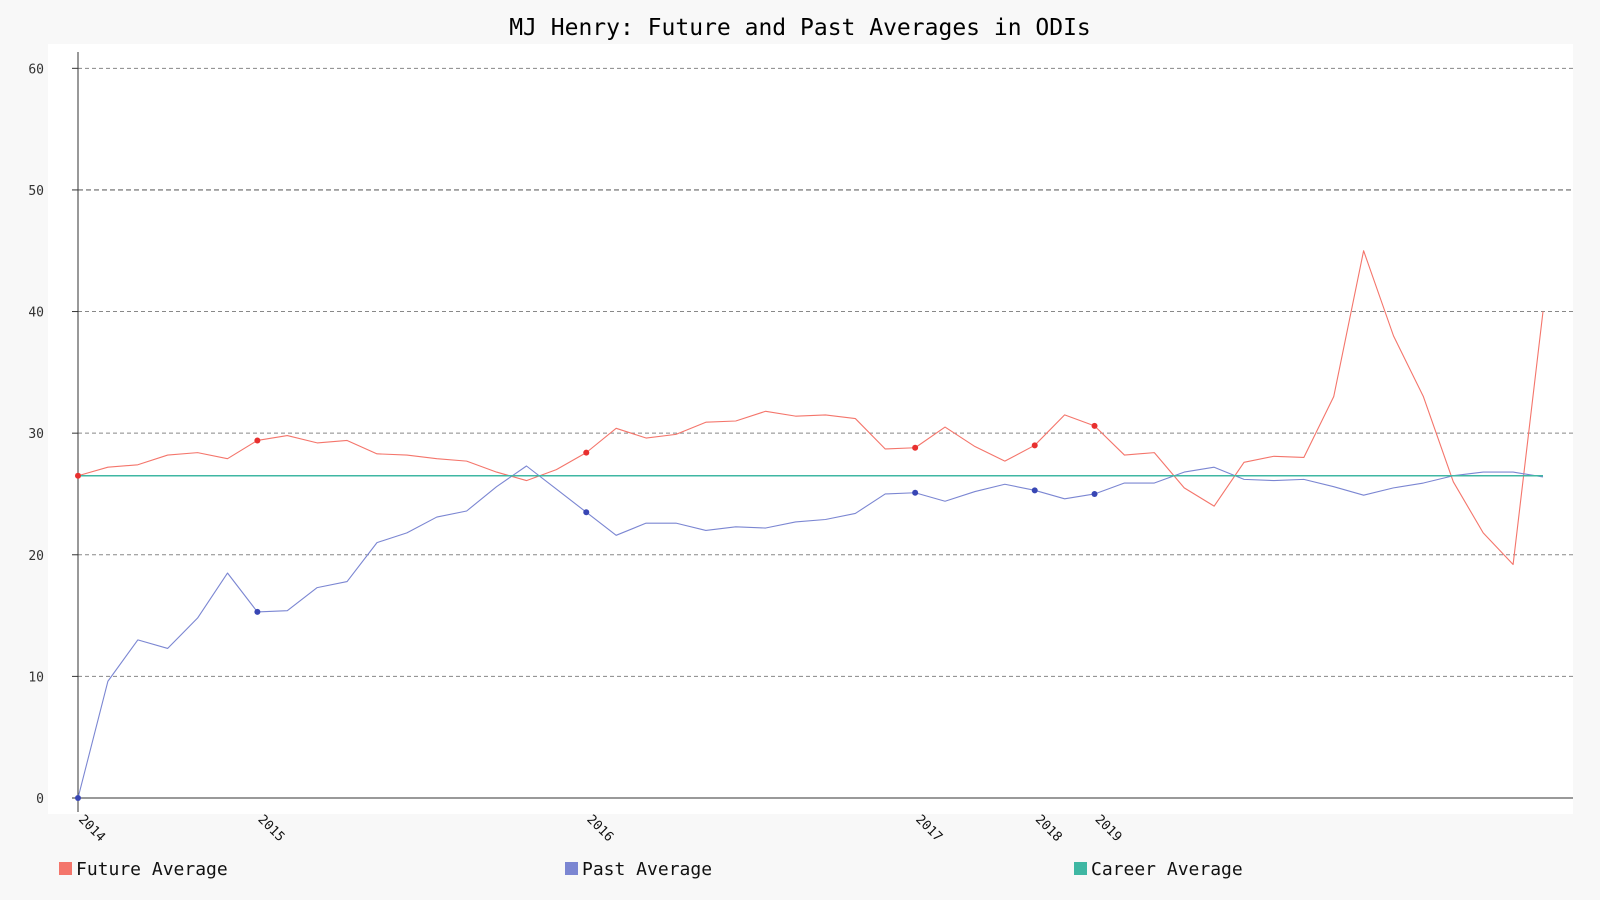 This screenshot has width=1600, height=900. Describe the element at coordinates (571, 868) in the screenshot. I see `past-average-legend-swatch` at that location.